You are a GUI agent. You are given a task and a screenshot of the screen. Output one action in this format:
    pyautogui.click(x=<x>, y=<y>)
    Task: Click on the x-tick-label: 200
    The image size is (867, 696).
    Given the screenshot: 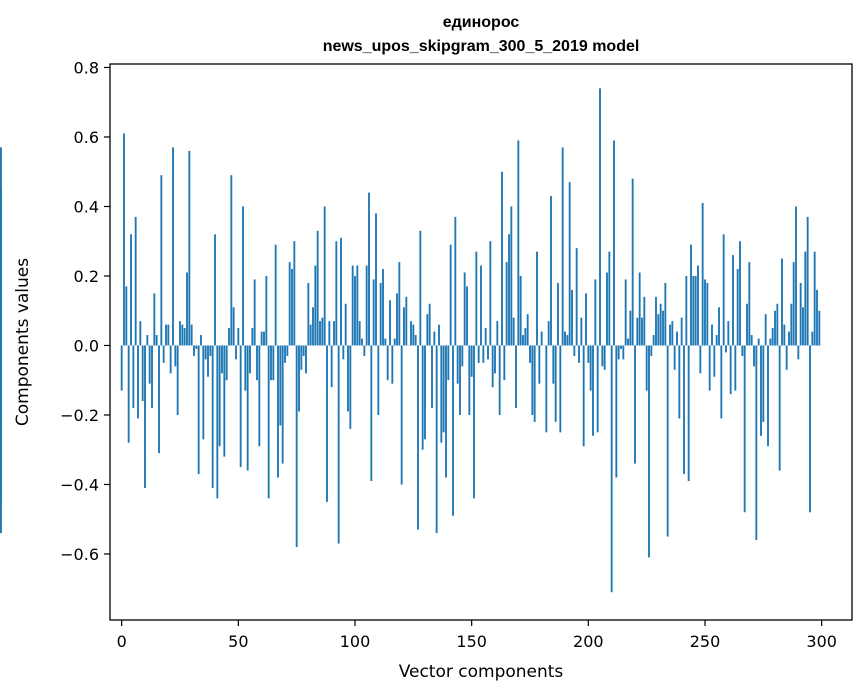 What is the action you would take?
    pyautogui.click(x=588, y=641)
    